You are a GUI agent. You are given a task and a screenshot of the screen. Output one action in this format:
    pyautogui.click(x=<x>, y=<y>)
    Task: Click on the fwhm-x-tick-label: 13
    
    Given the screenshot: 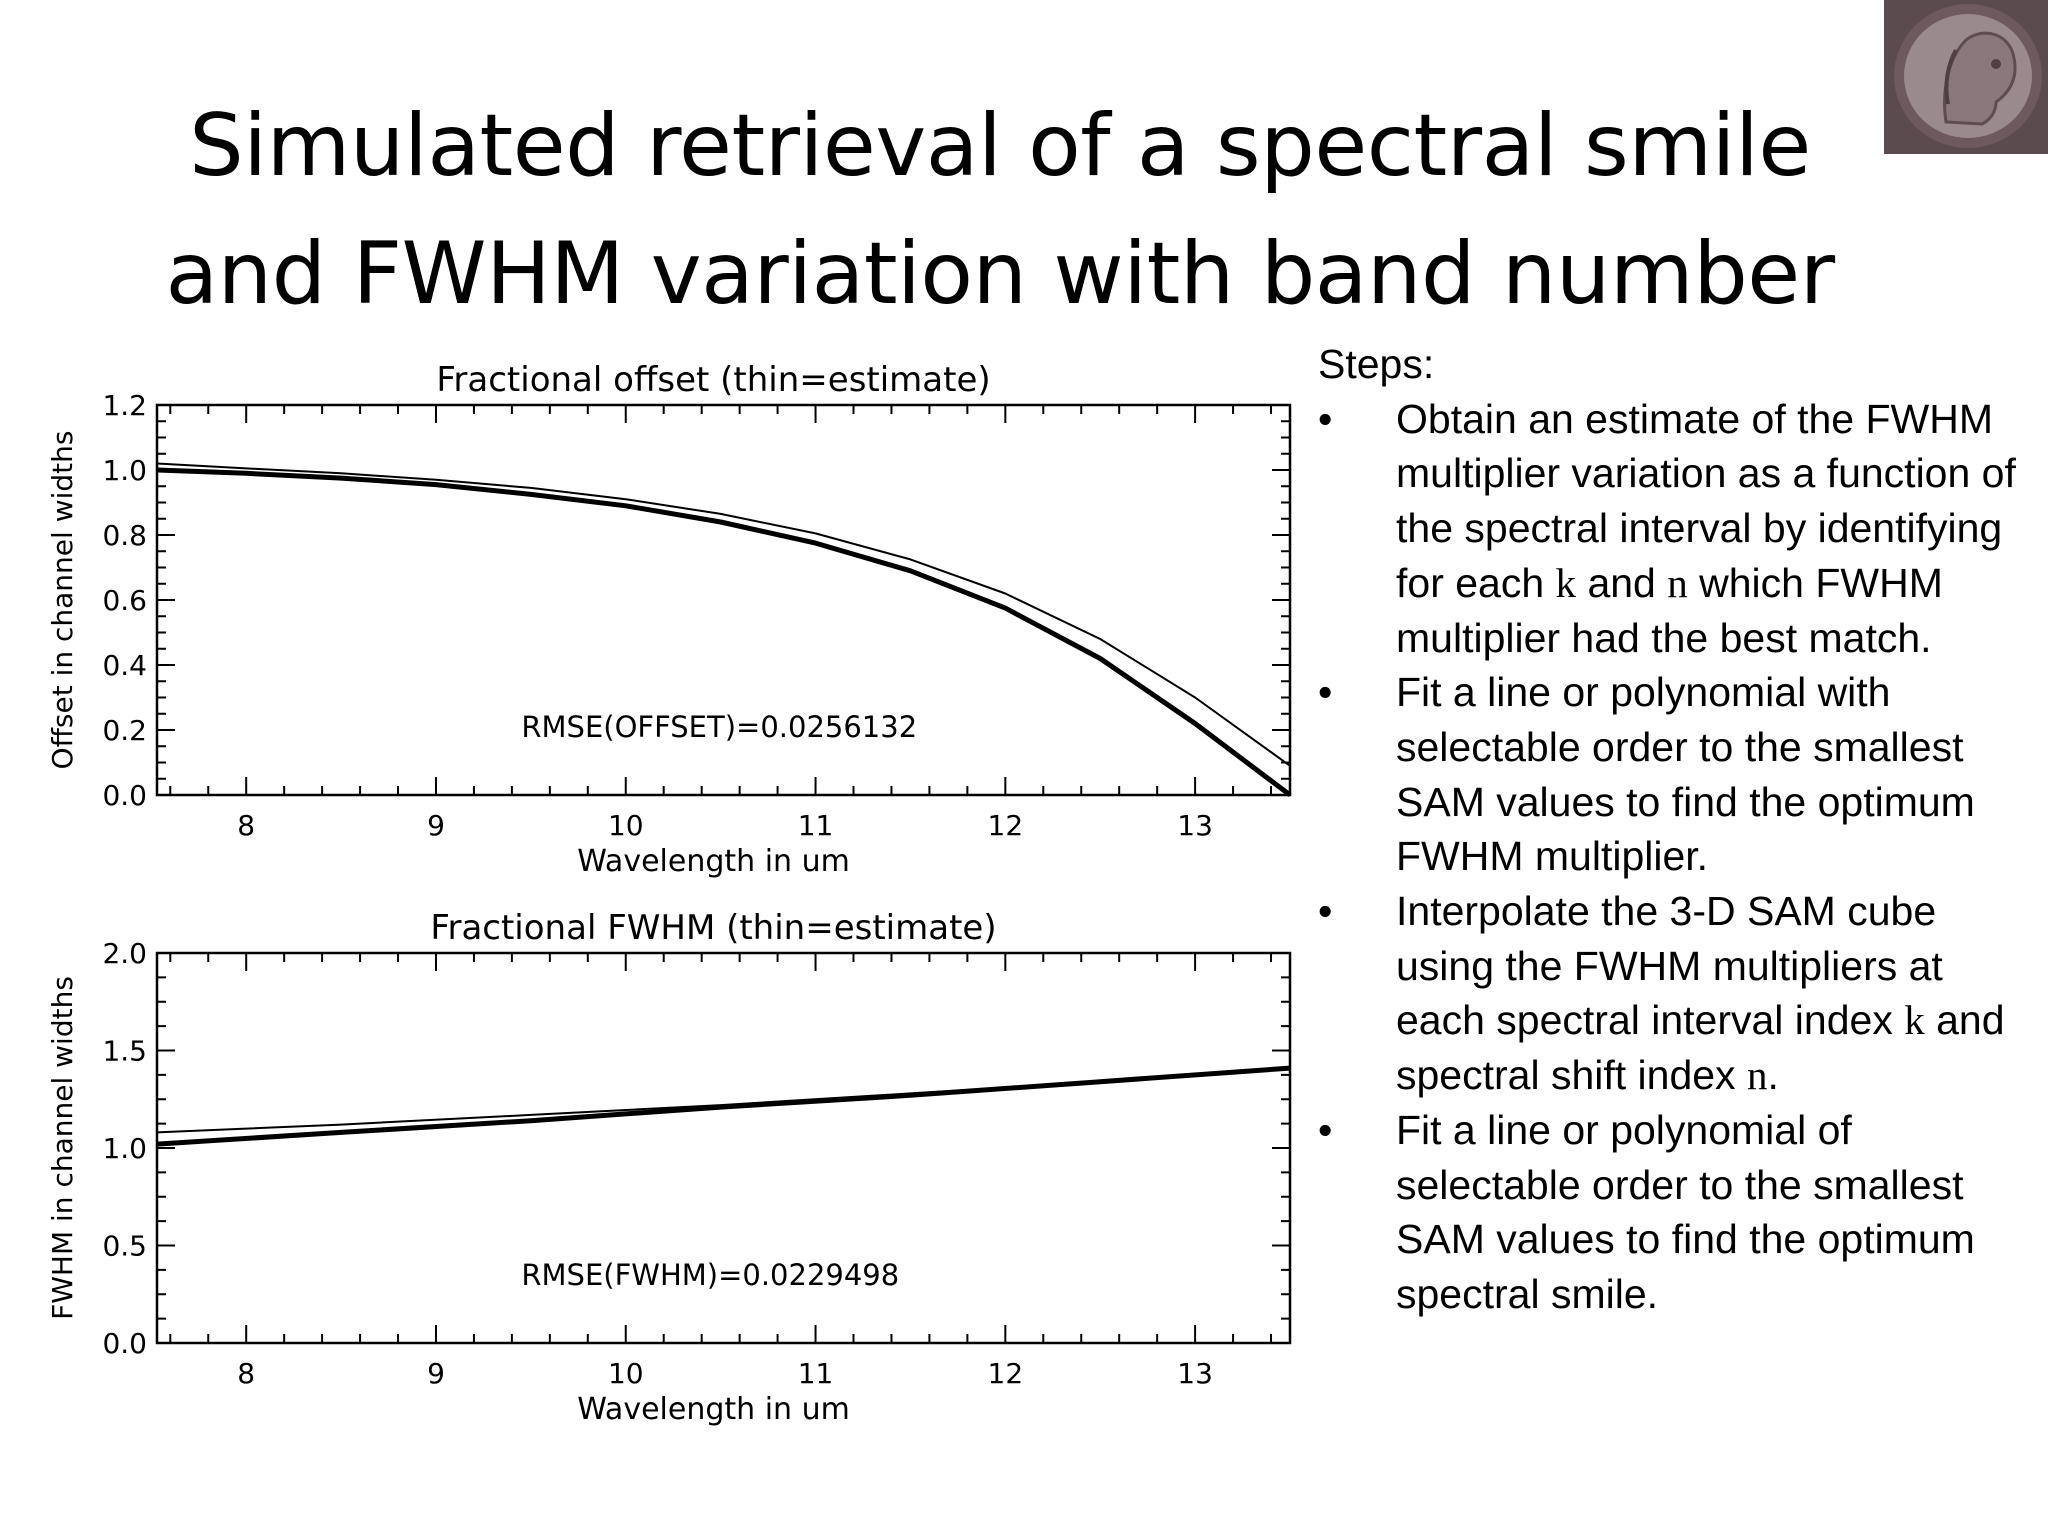 What is the action you would take?
    pyautogui.click(x=1195, y=1373)
    